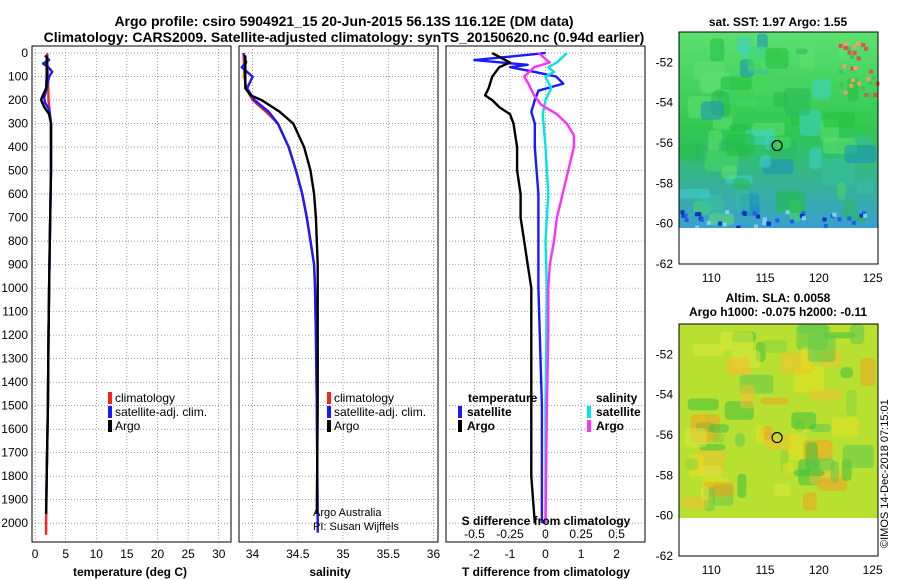 This screenshot has width=900, height=580. Describe the element at coordinates (581, 534) in the screenshot. I see `x2-tick-label: 0.25` at that location.